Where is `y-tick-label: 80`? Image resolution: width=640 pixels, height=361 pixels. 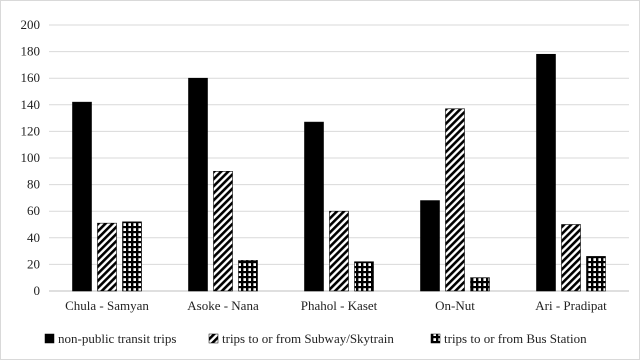 y-tick-label: 80 is located at coordinates (33, 184).